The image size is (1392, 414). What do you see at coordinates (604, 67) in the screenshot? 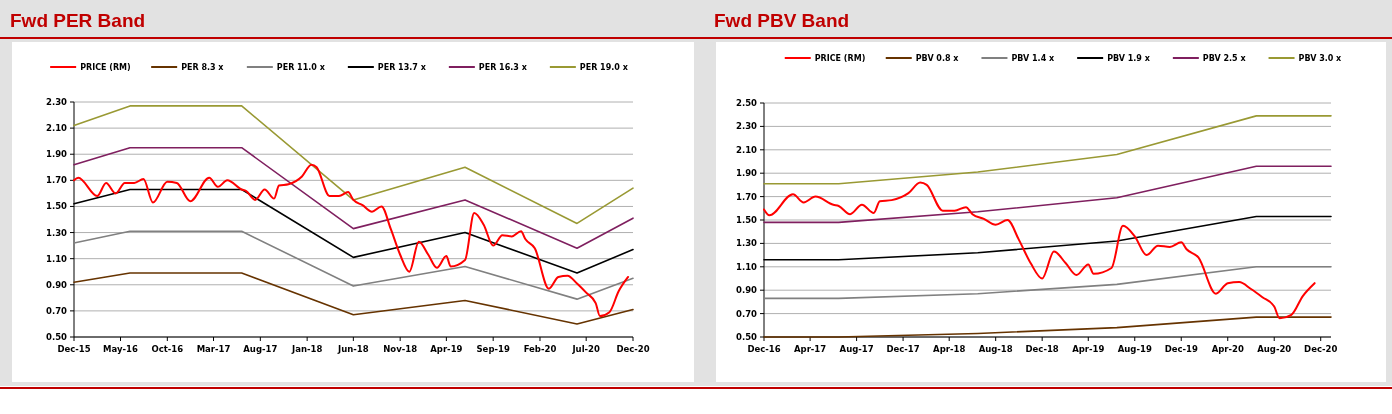
I see `legend-label: PER 19.0 x` at bounding box center [604, 67].